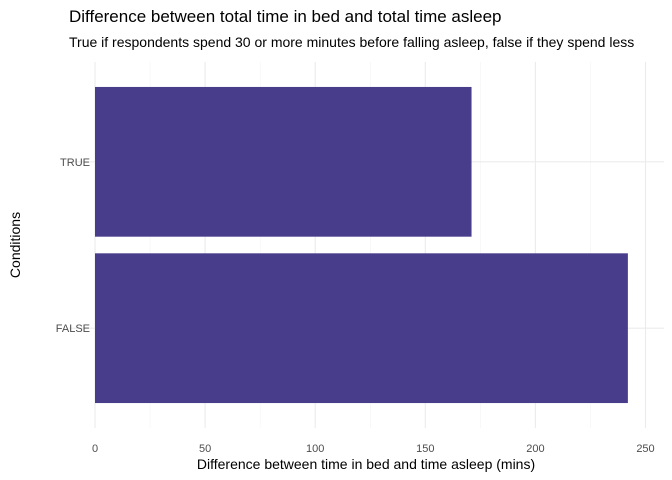 The width and height of the screenshot is (672, 480). What do you see at coordinates (15, 245) in the screenshot?
I see `y-axis-title: Conditions` at bounding box center [15, 245].